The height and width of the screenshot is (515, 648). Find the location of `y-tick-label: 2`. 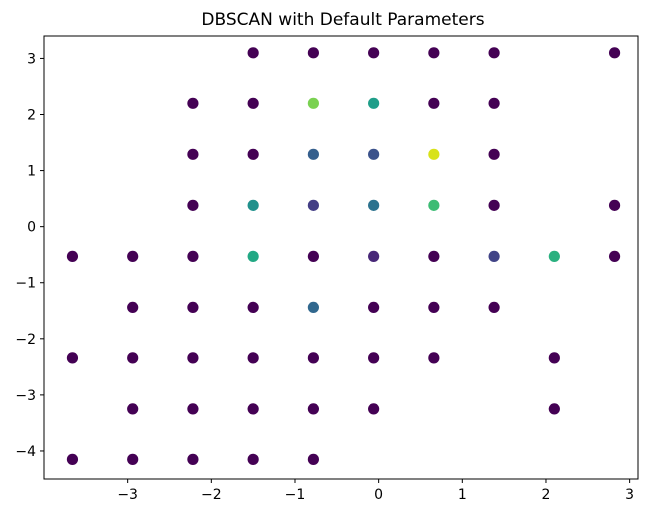

y-tick-label: 2 is located at coordinates (31, 116).